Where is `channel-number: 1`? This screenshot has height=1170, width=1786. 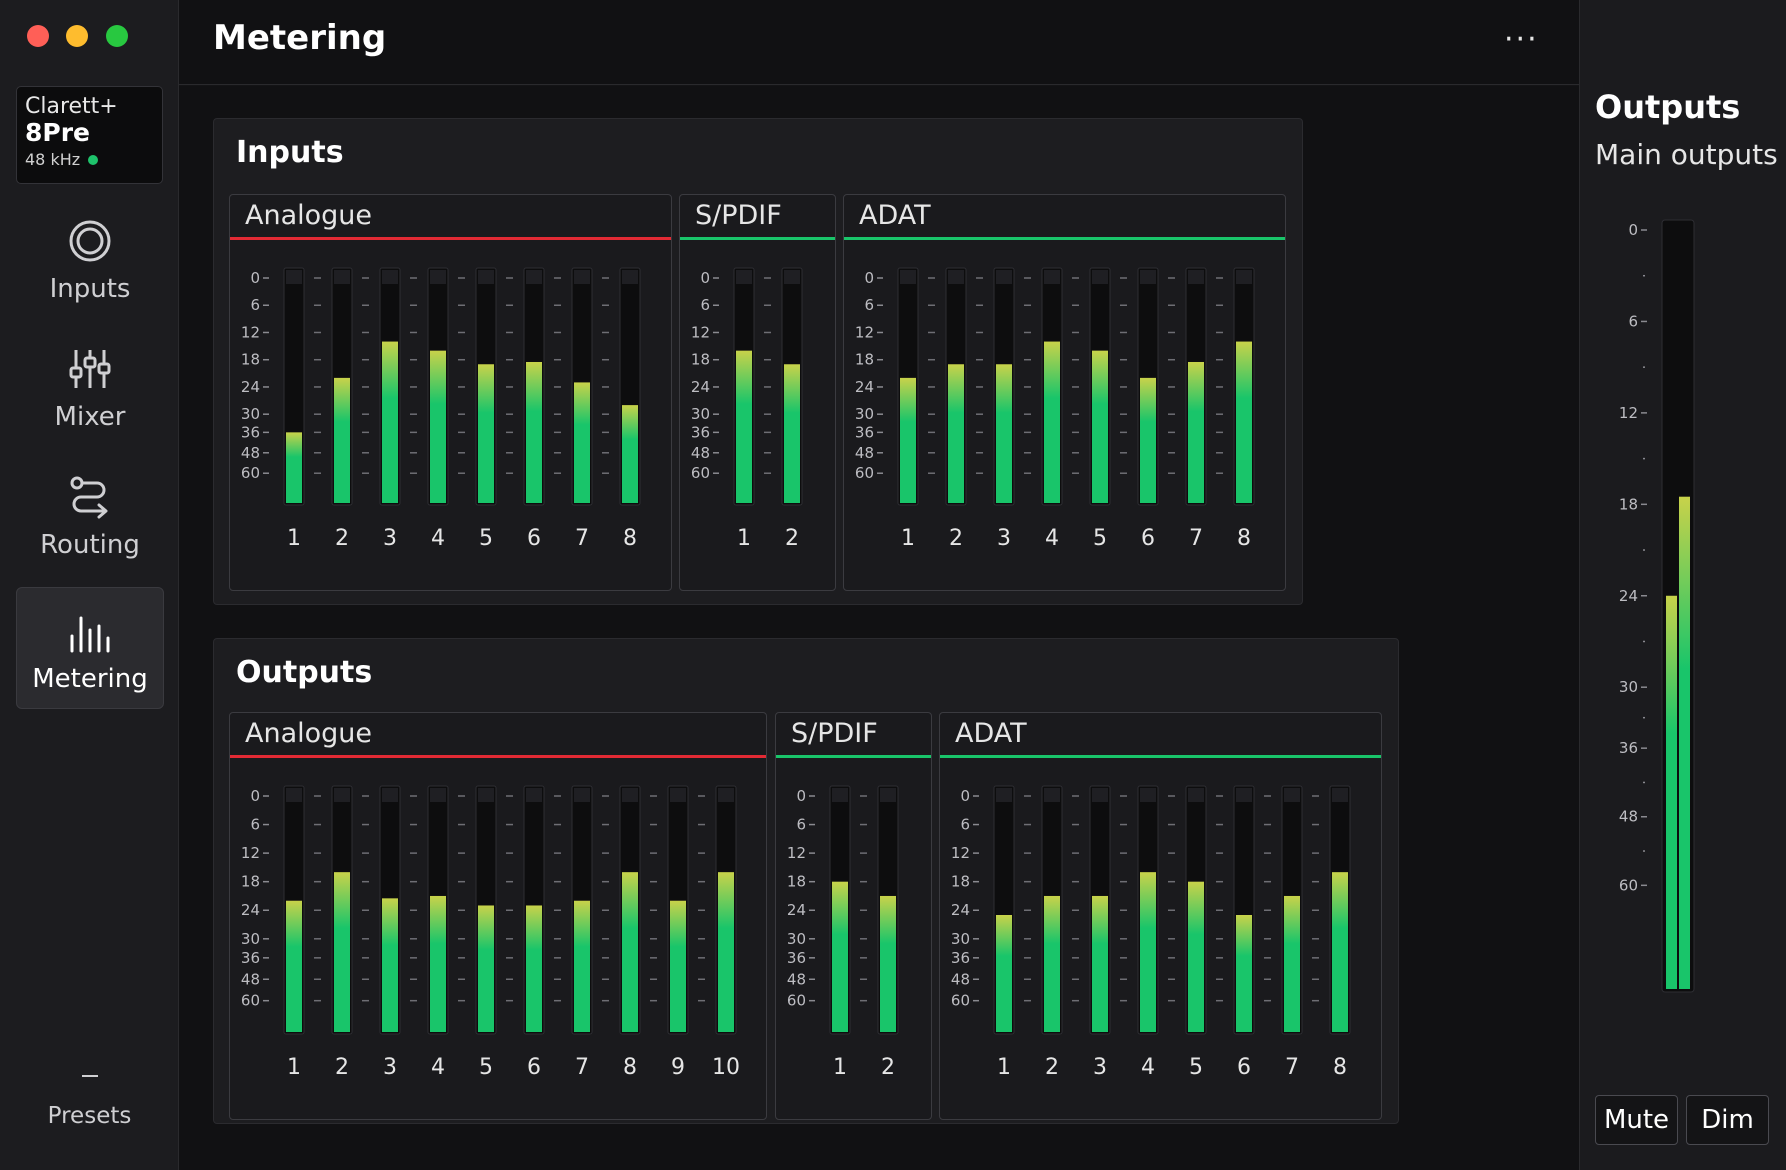
channel-number: 1 is located at coordinates (294, 538).